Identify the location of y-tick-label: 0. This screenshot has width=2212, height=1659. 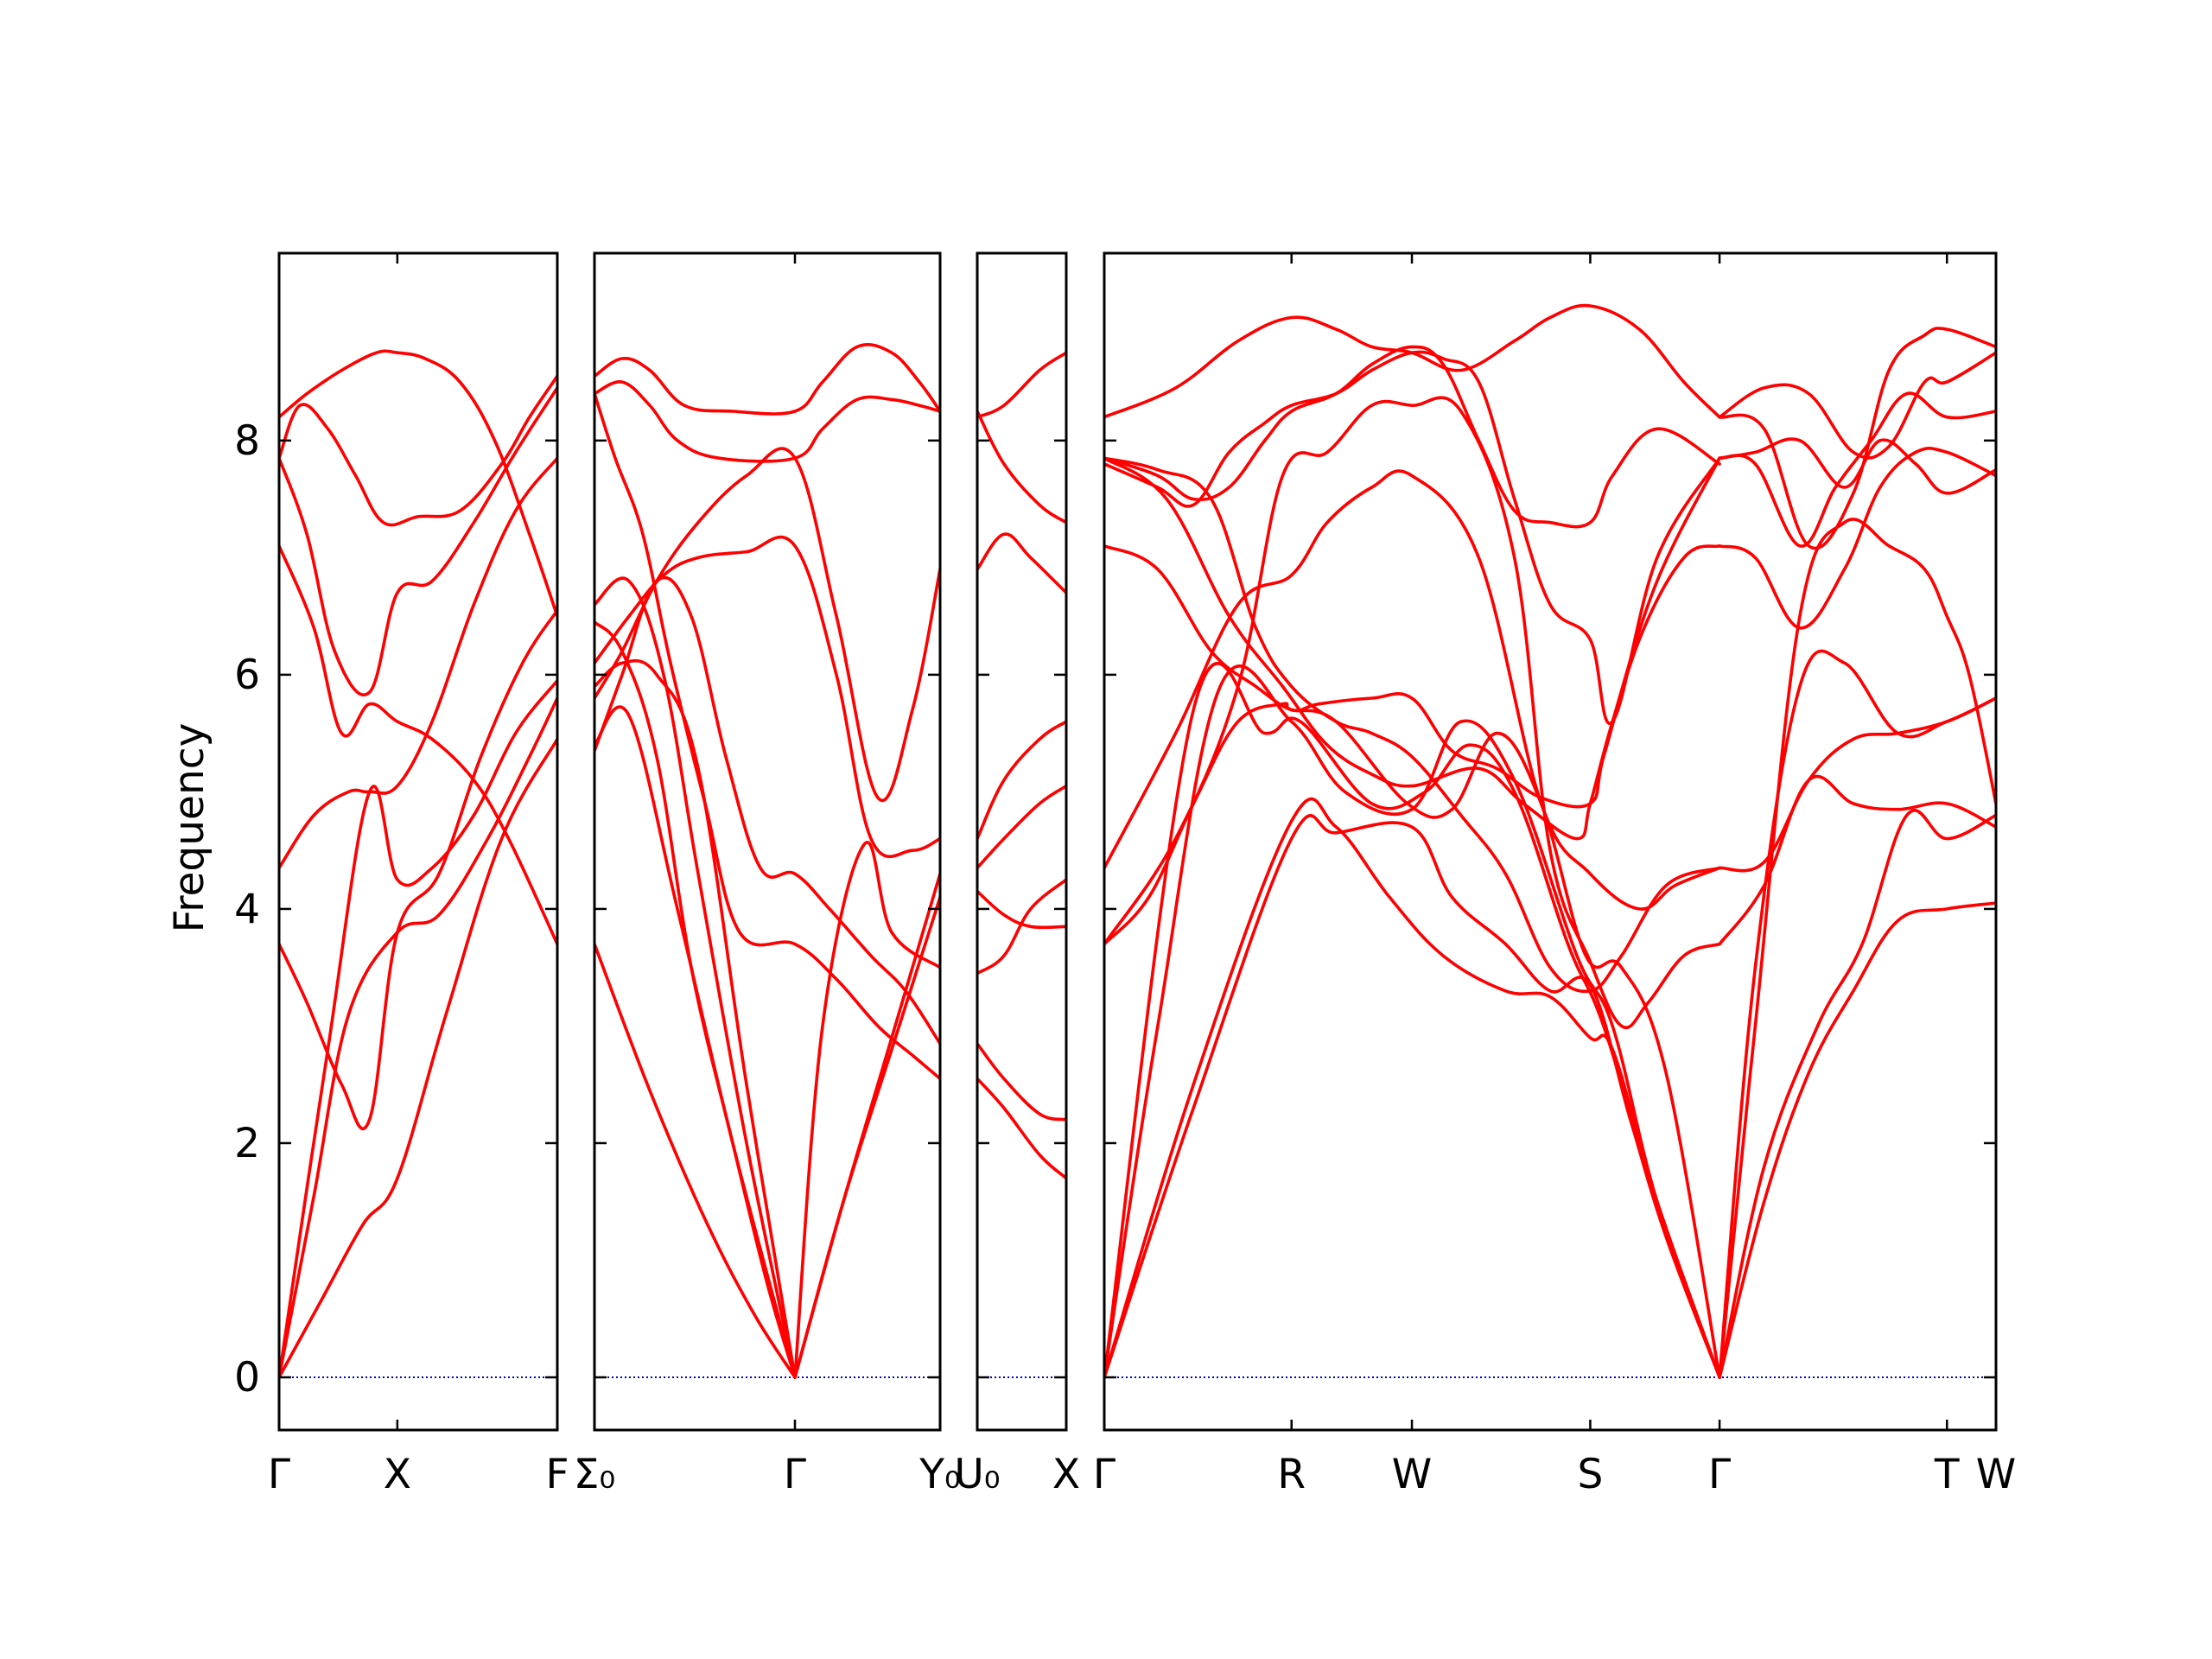
(247, 1378).